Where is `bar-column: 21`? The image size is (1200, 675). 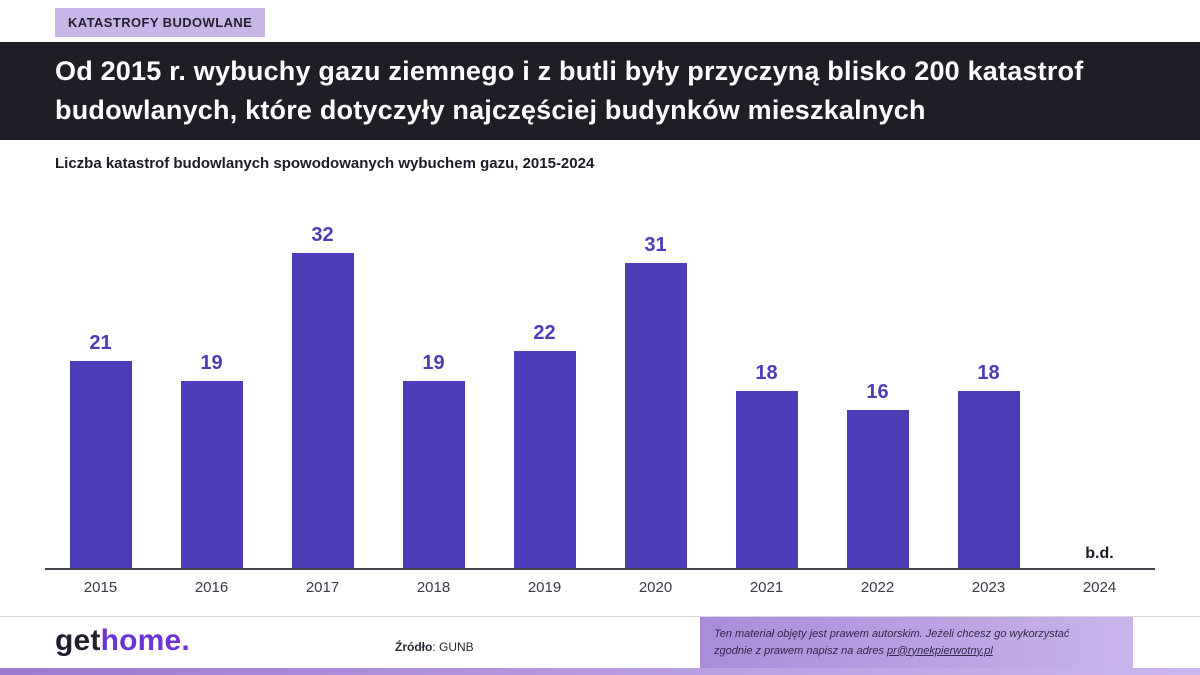
bar-column: 21 is located at coordinates (100, 450).